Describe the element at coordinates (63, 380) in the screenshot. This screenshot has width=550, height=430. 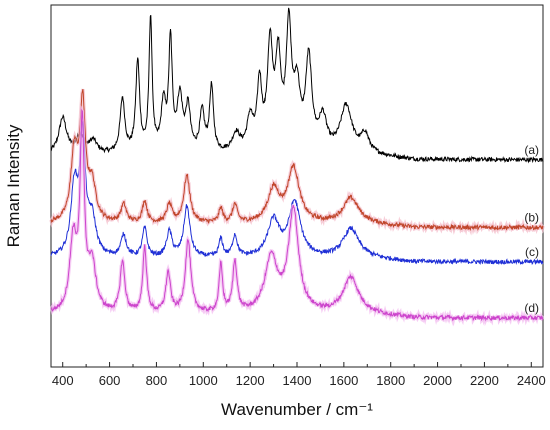
I see `x-tick-label: 400` at that location.